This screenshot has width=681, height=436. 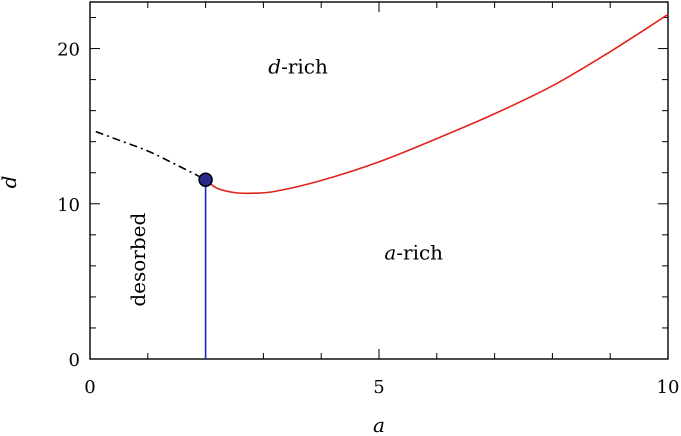 What do you see at coordinates (138, 259) in the screenshot?
I see `region-label-2: desorbed` at bounding box center [138, 259].